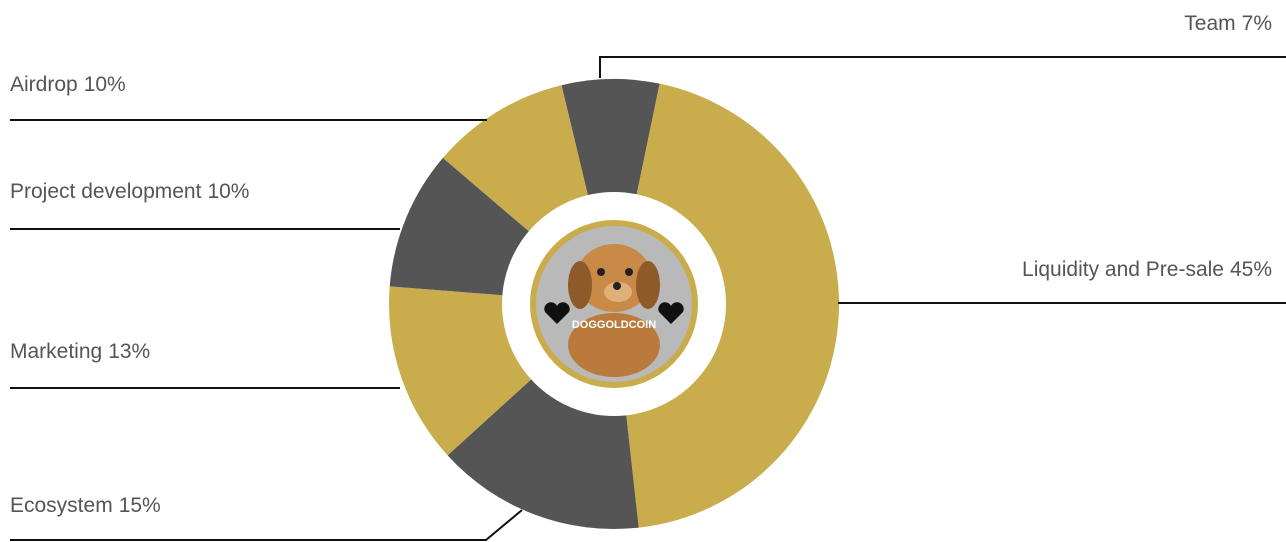  Describe the element at coordinates (1251, 269) in the screenshot. I see `value-label: 45%` at that location.